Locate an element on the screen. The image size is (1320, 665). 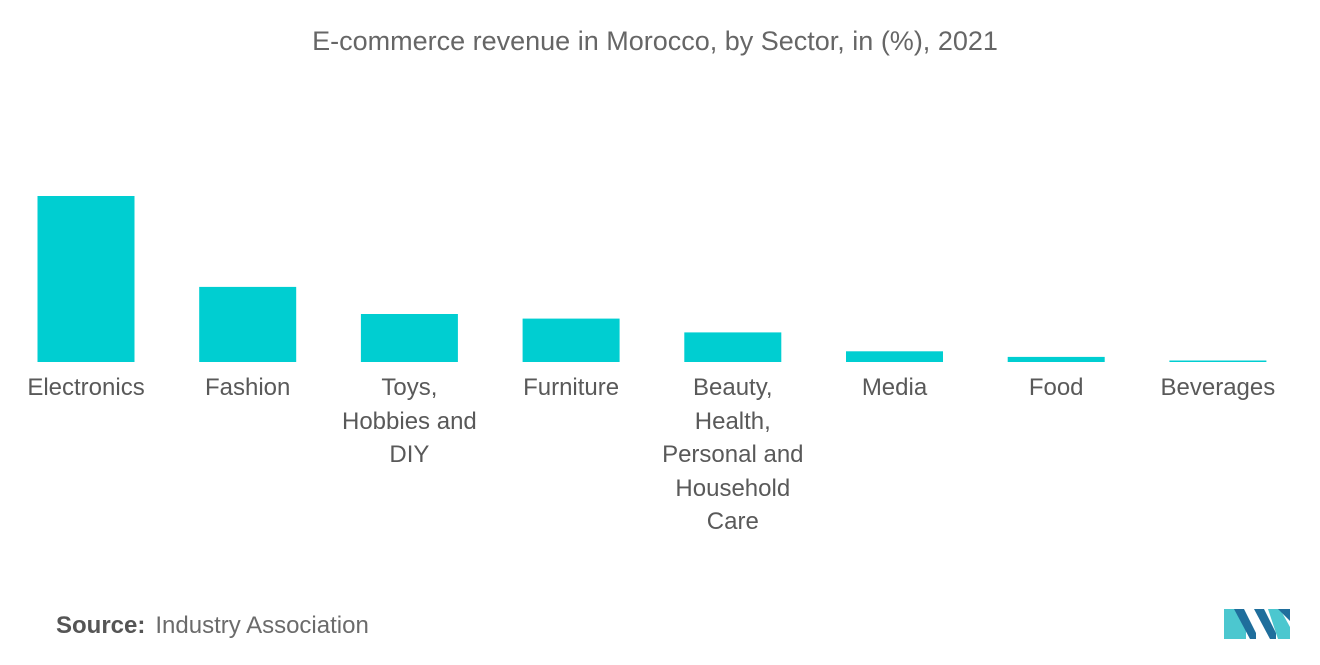
category-label-line: Care is located at coordinates (732, 521).